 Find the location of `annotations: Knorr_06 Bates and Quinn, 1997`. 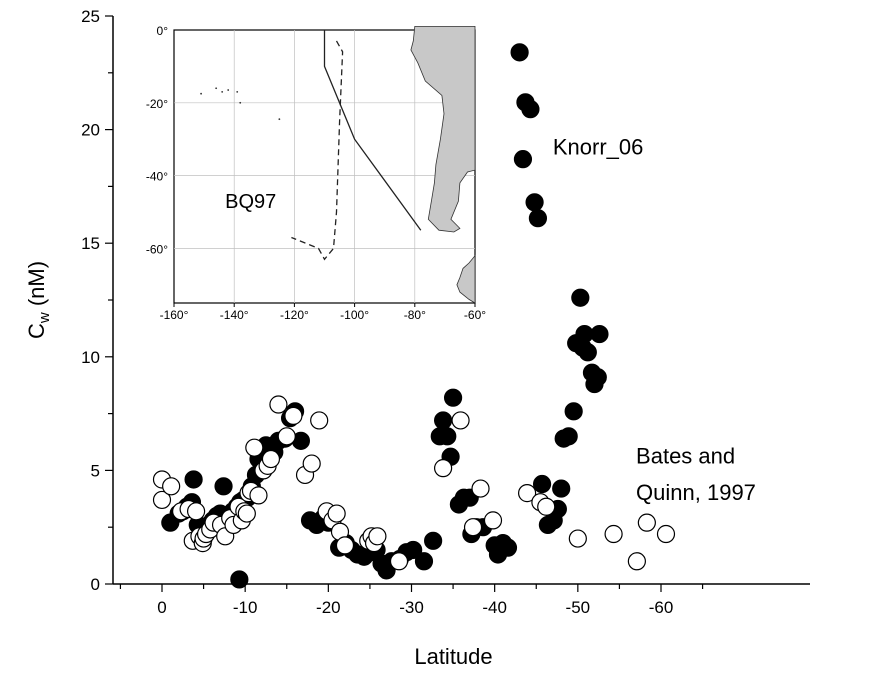

annotations: Knorr_06 Bates and Quinn, 1997 is located at coordinates (654, 320).